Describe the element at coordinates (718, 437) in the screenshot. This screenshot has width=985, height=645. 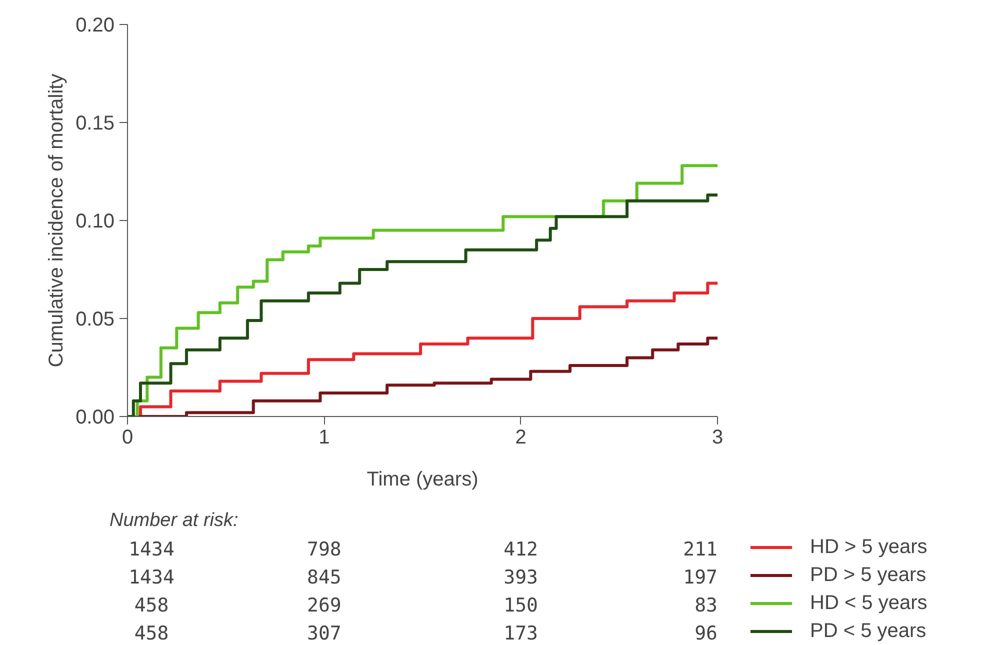
I see `x-tick-label: 3` at that location.